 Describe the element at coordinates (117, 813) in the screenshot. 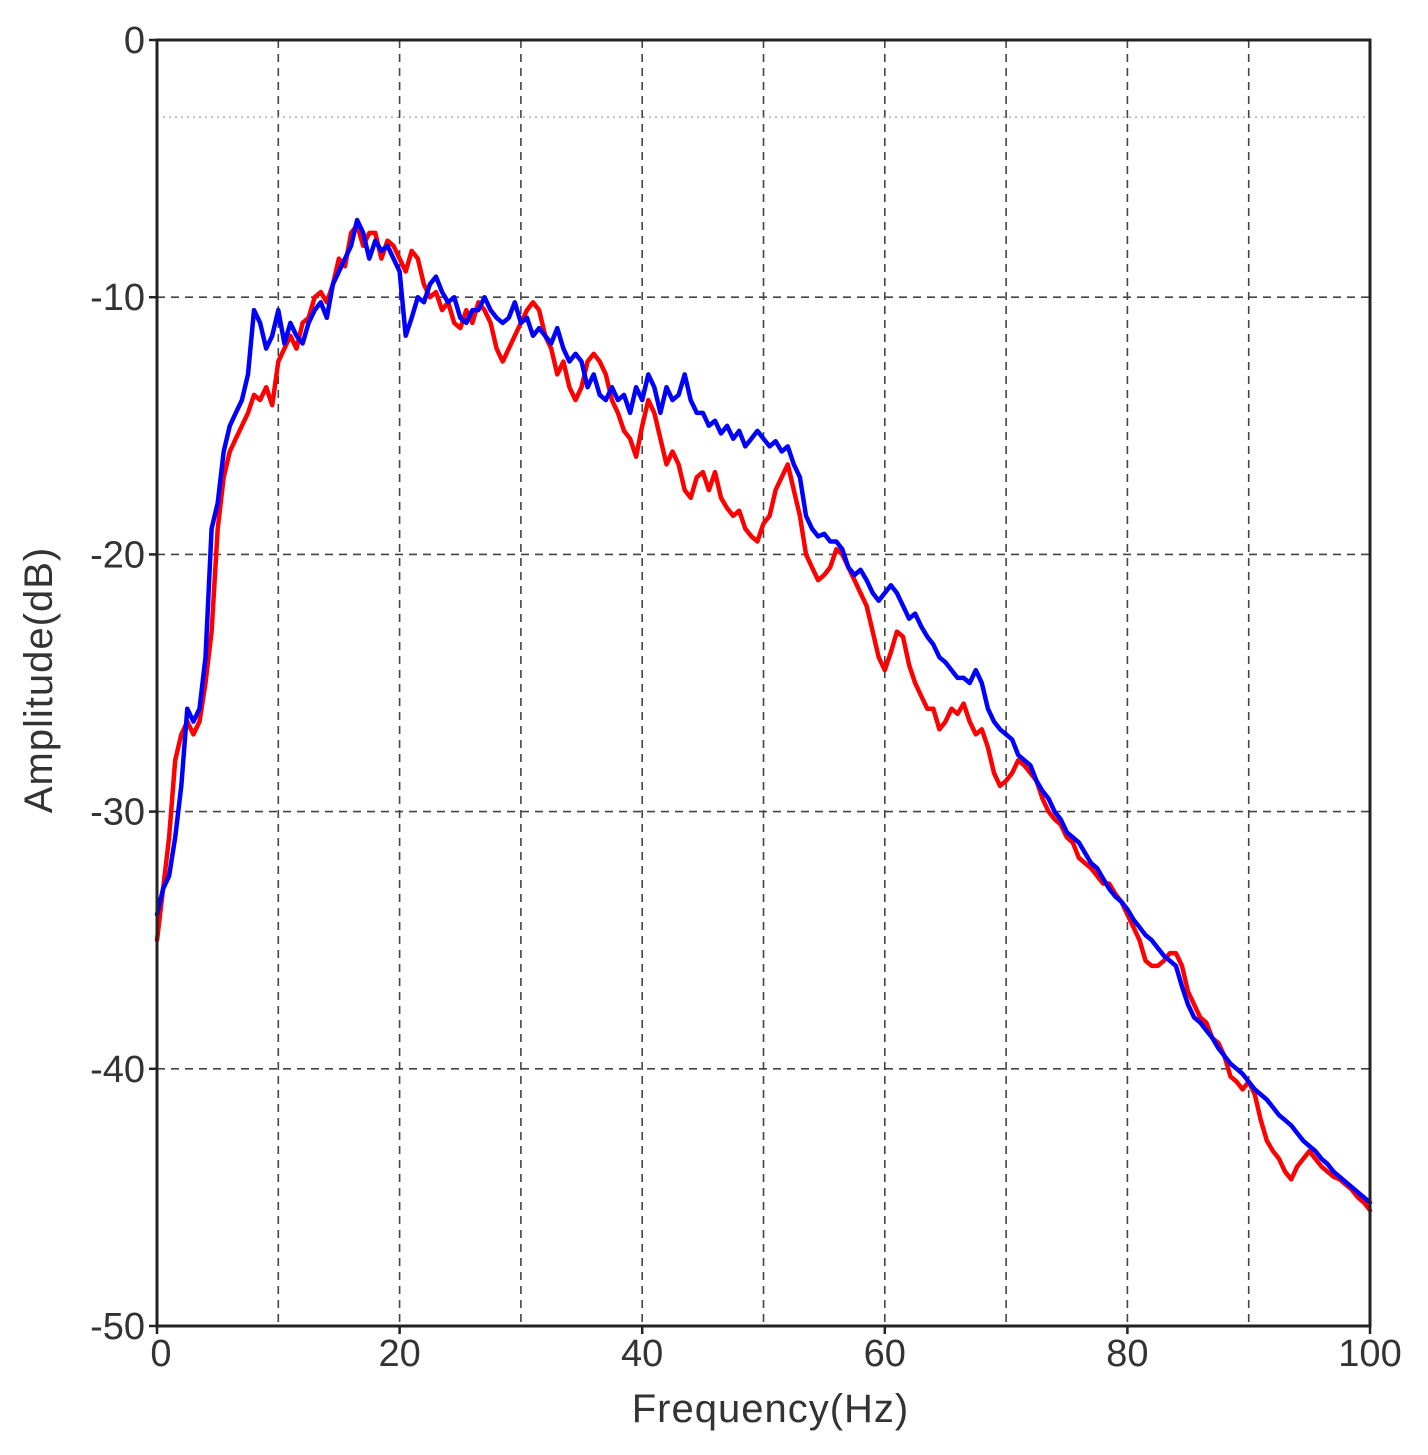

I see `y-tick-label-neg30: -30` at that location.